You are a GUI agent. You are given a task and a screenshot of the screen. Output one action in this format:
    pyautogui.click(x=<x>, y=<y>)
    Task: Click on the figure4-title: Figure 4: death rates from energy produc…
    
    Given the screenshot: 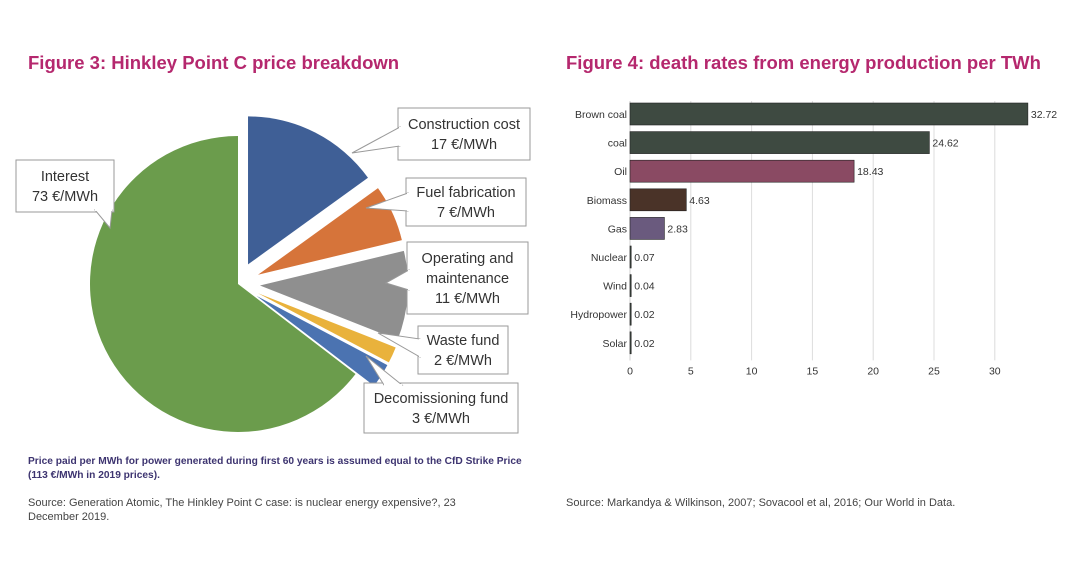 What is the action you would take?
    pyautogui.click(x=803, y=62)
    